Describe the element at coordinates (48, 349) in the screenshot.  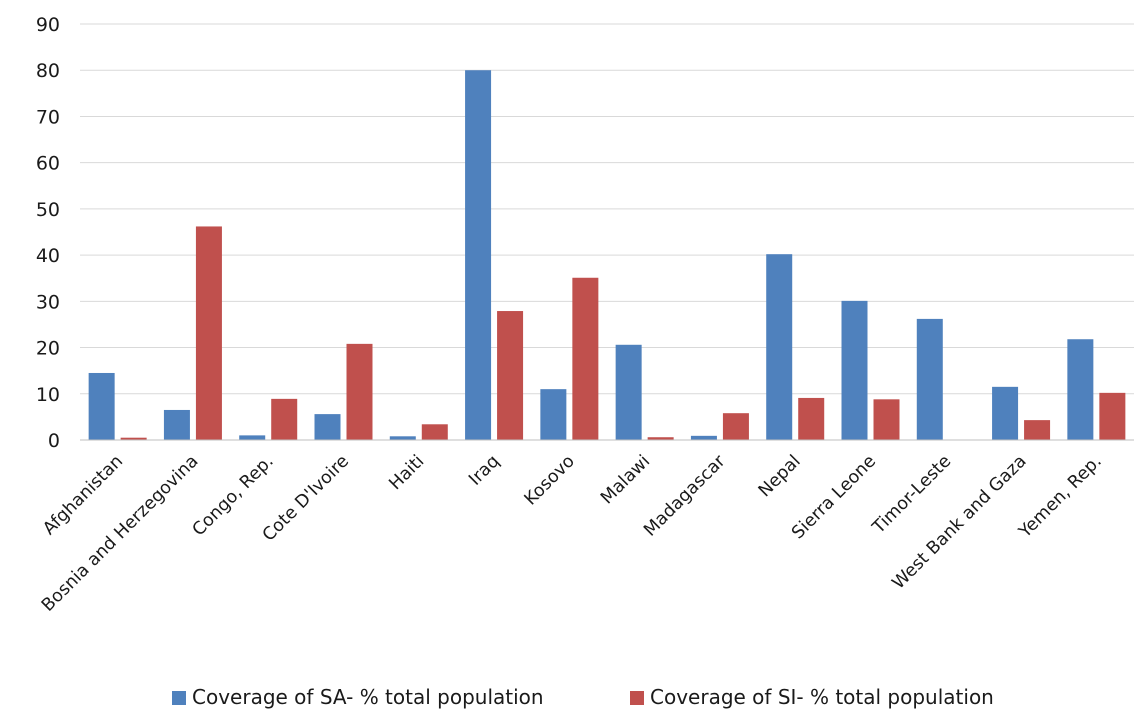
I see `y-tick-label: 20` at that location.